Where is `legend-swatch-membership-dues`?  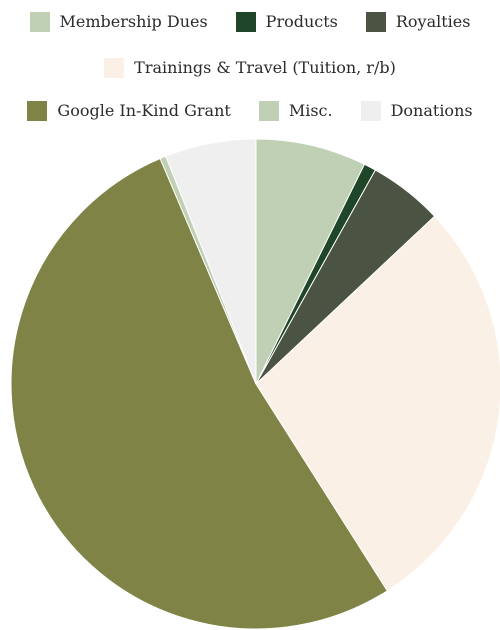 legend-swatch-membership-dues is located at coordinates (39, 22).